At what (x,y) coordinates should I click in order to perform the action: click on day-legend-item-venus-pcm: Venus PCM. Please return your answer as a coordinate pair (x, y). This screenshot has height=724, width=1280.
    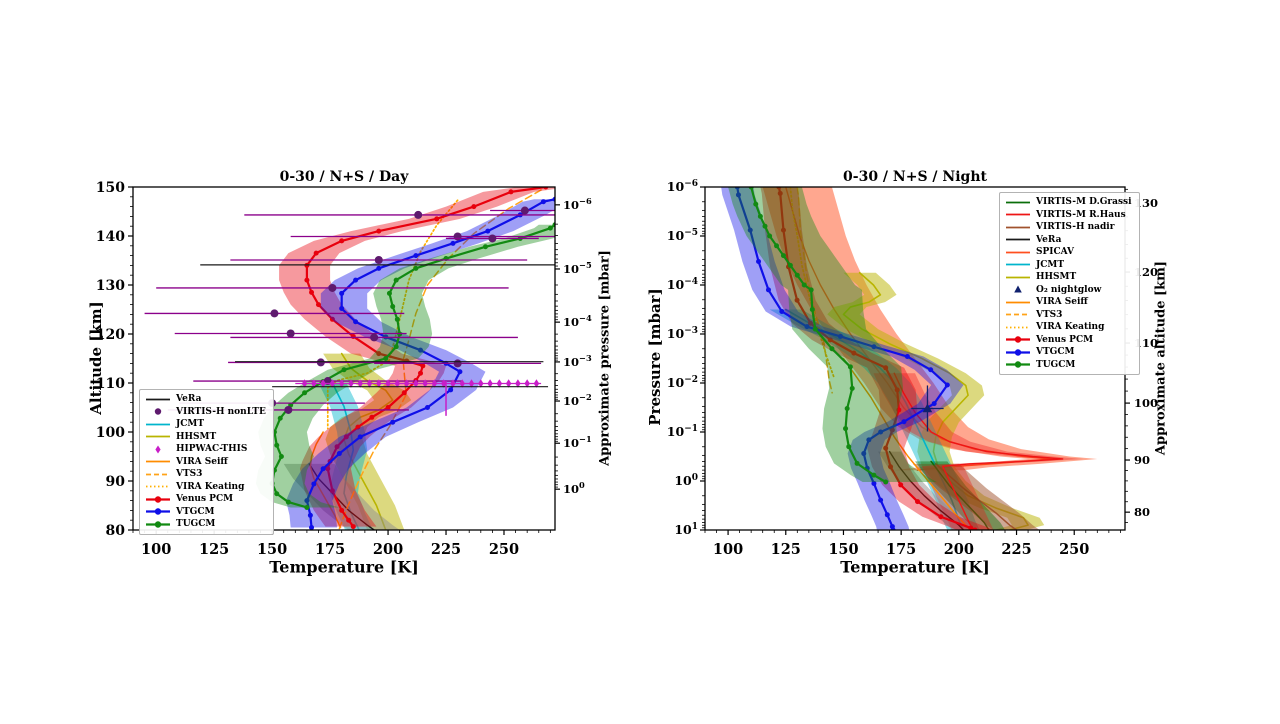
    Looking at the image, I should click on (205, 499).